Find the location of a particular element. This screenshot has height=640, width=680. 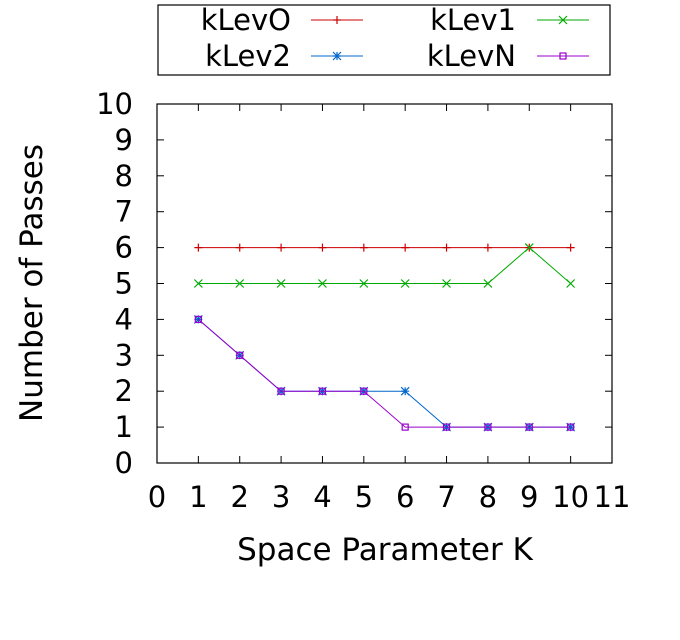

series-kLev2 is located at coordinates (384, 373).